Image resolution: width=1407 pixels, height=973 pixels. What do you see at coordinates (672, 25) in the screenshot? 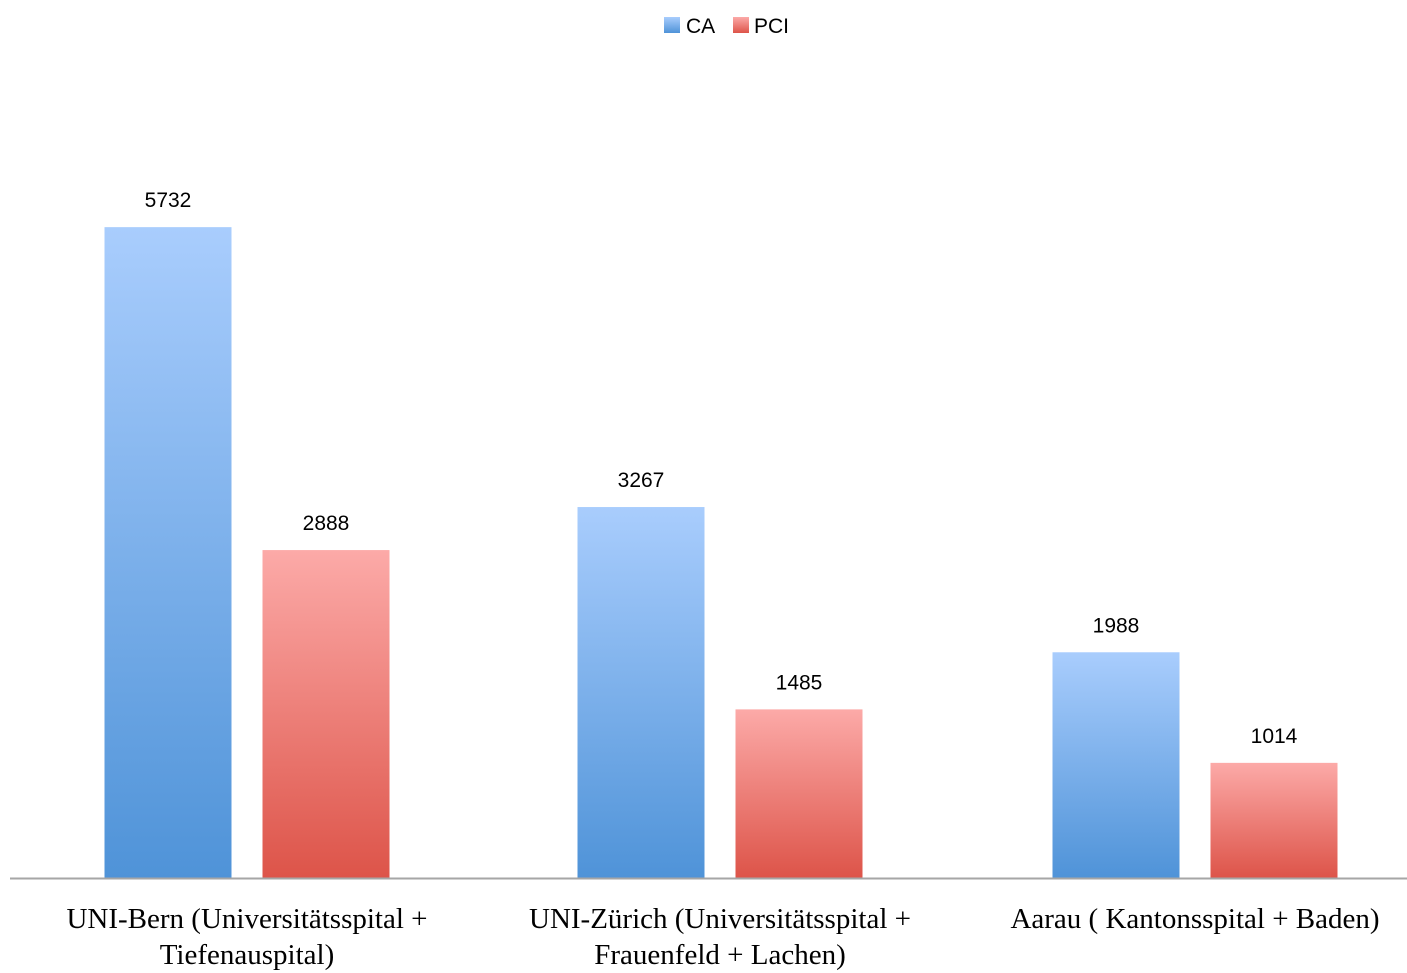
I see `legend-swatch-ca` at bounding box center [672, 25].